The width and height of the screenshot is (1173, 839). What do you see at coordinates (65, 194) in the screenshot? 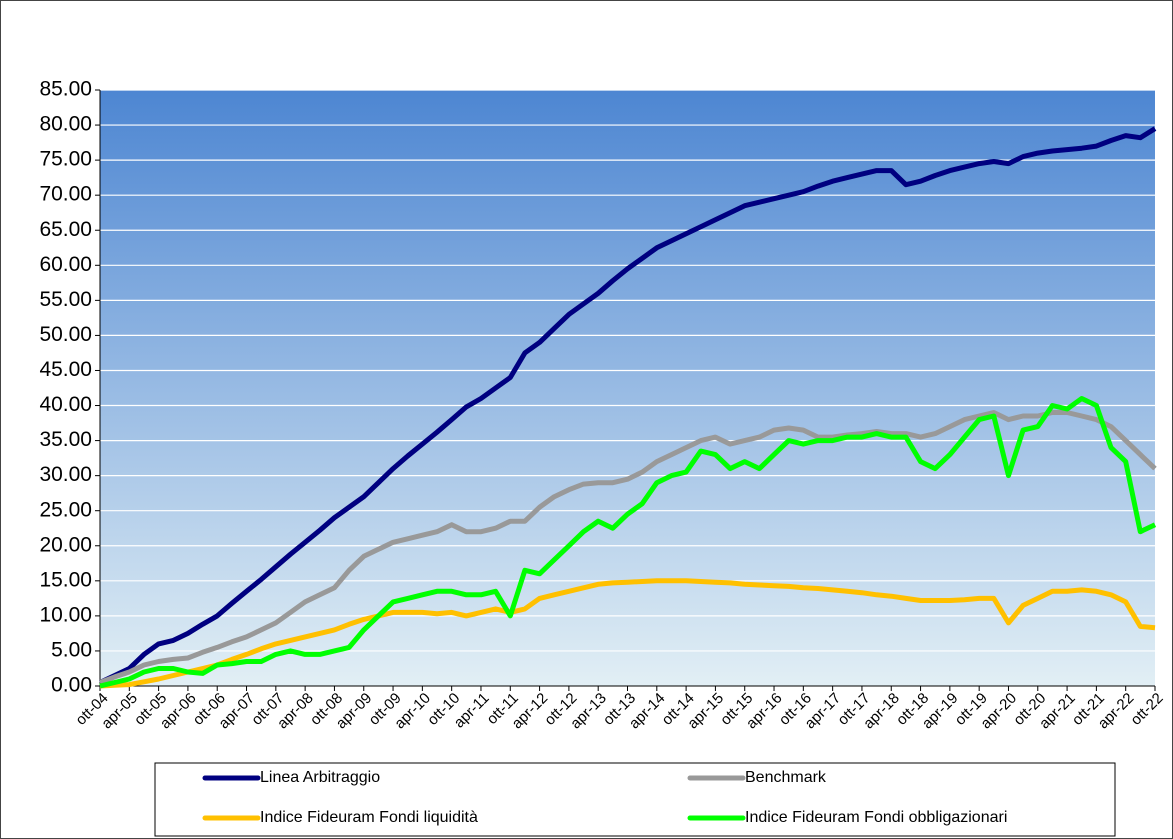
I see `y-tick-label: 70.00` at bounding box center [65, 194].